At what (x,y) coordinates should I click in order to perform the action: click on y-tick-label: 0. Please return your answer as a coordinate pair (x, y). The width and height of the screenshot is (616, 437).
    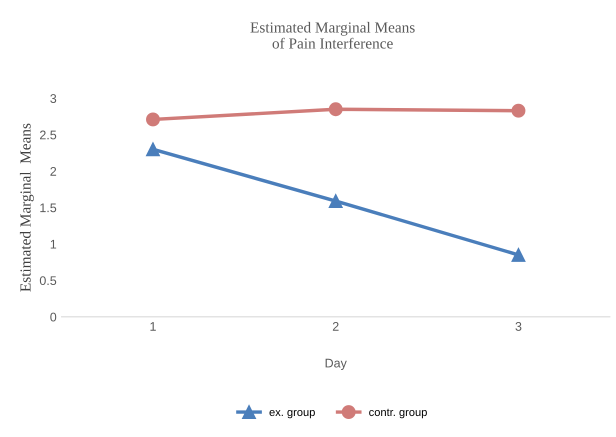
    Looking at the image, I should click on (53, 317).